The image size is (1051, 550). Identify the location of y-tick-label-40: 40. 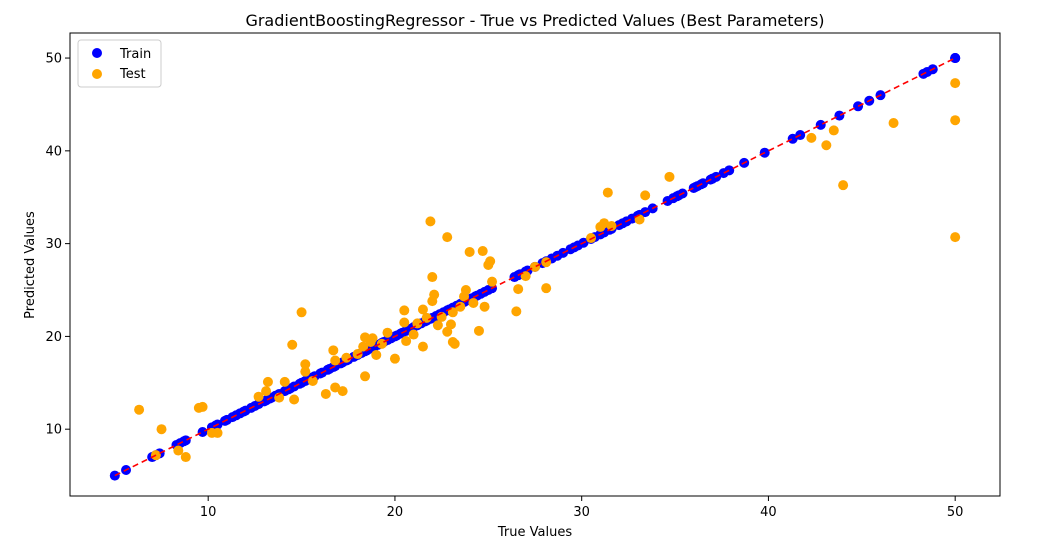
(53, 151).